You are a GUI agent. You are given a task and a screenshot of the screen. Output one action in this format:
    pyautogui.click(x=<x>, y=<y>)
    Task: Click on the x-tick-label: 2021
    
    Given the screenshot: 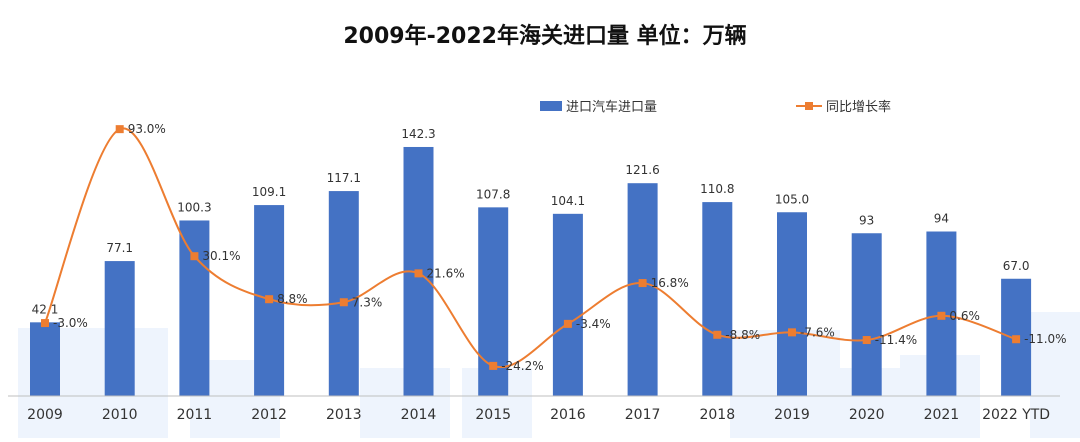 What is the action you would take?
    pyautogui.click(x=942, y=415)
    